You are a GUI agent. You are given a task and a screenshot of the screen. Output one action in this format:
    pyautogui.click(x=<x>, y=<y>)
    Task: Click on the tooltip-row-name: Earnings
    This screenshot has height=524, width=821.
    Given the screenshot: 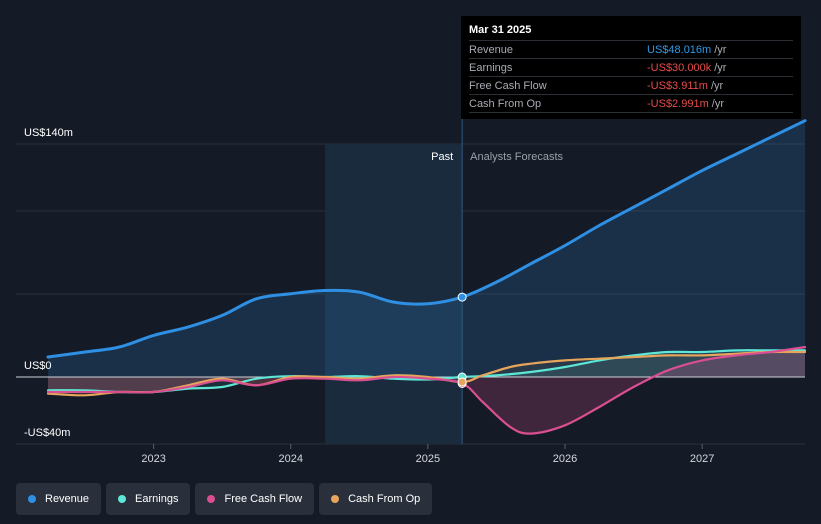 What is the action you would take?
    pyautogui.click(x=491, y=67)
    